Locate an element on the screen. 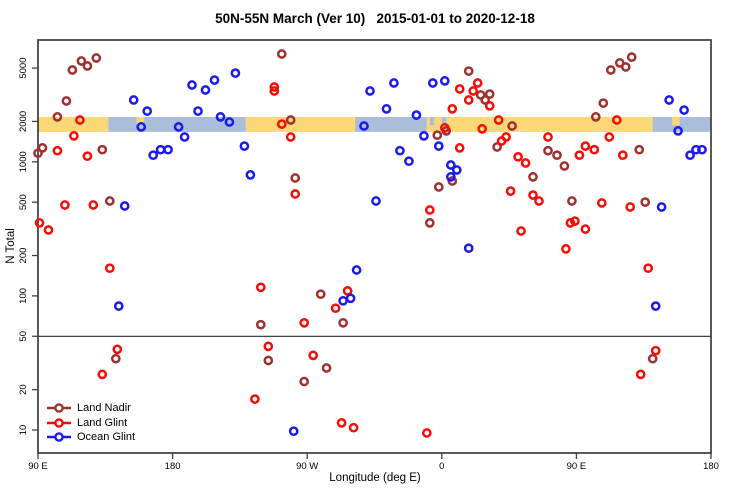  surface-band-detail-land is located at coordinates (140, 121).